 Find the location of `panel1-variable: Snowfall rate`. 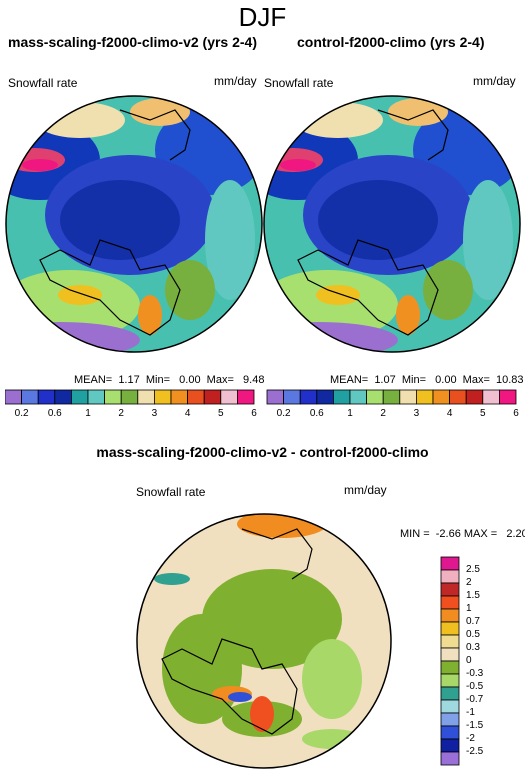

panel1-variable: Snowfall rate is located at coordinates (43, 83).